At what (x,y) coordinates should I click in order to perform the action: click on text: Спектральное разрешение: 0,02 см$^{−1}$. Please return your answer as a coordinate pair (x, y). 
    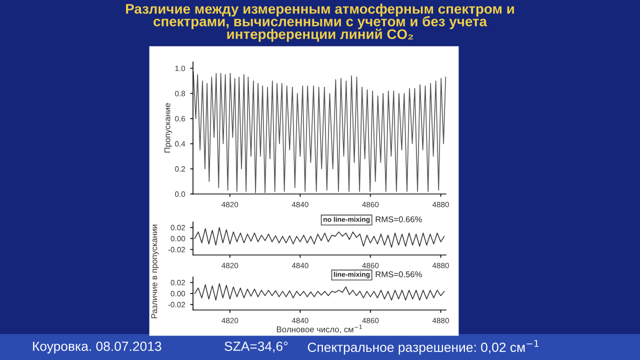
    Looking at the image, I should click on (423, 347).